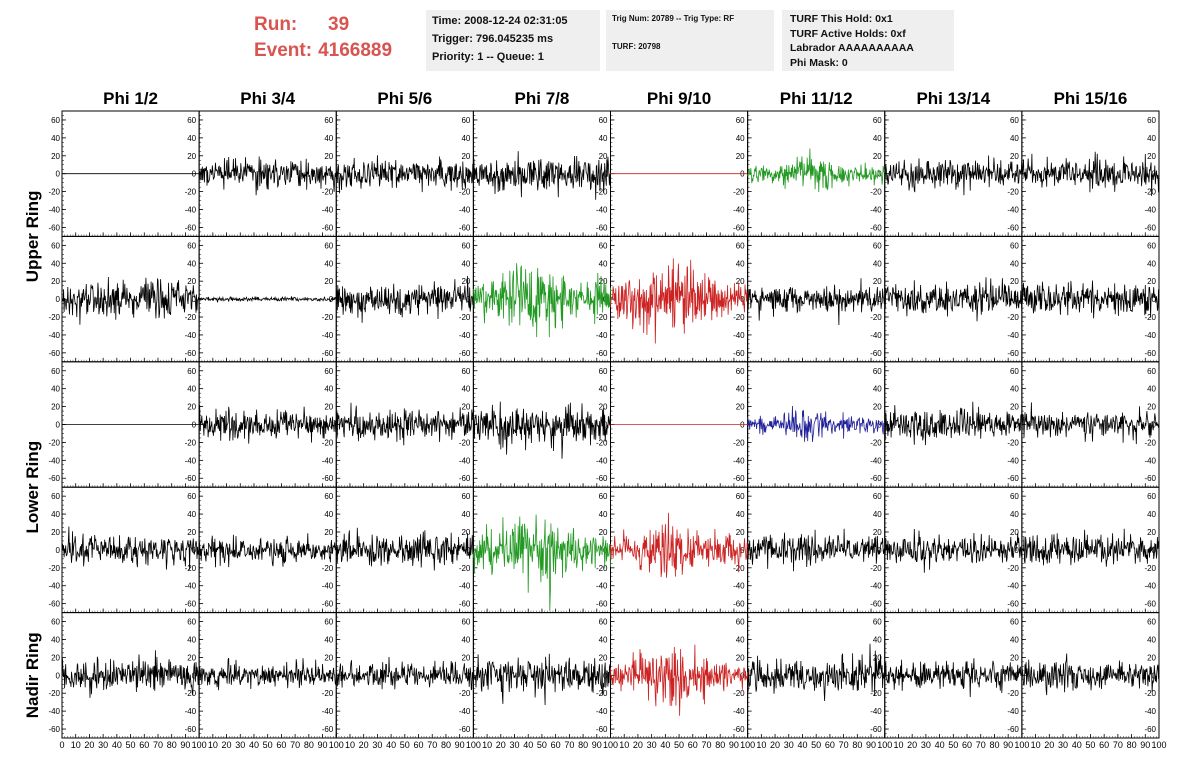 The image size is (1196, 772). Describe the element at coordinates (268, 745) in the screenshot. I see `x-tick-label: 50` at that location.